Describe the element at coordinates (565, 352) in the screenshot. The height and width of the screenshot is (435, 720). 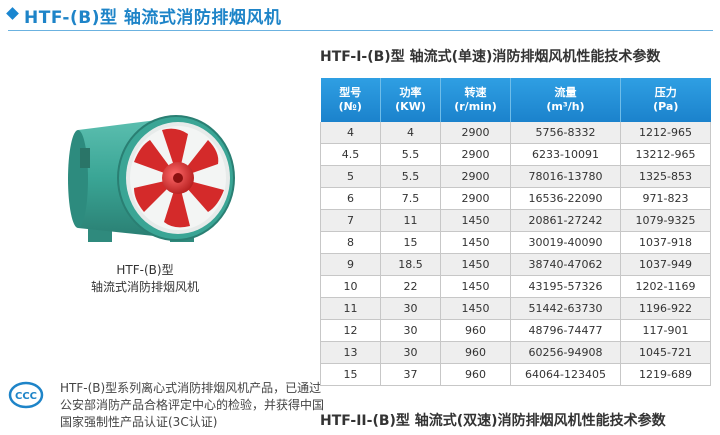
I see `cell-flow: 60256-94908` at that location.